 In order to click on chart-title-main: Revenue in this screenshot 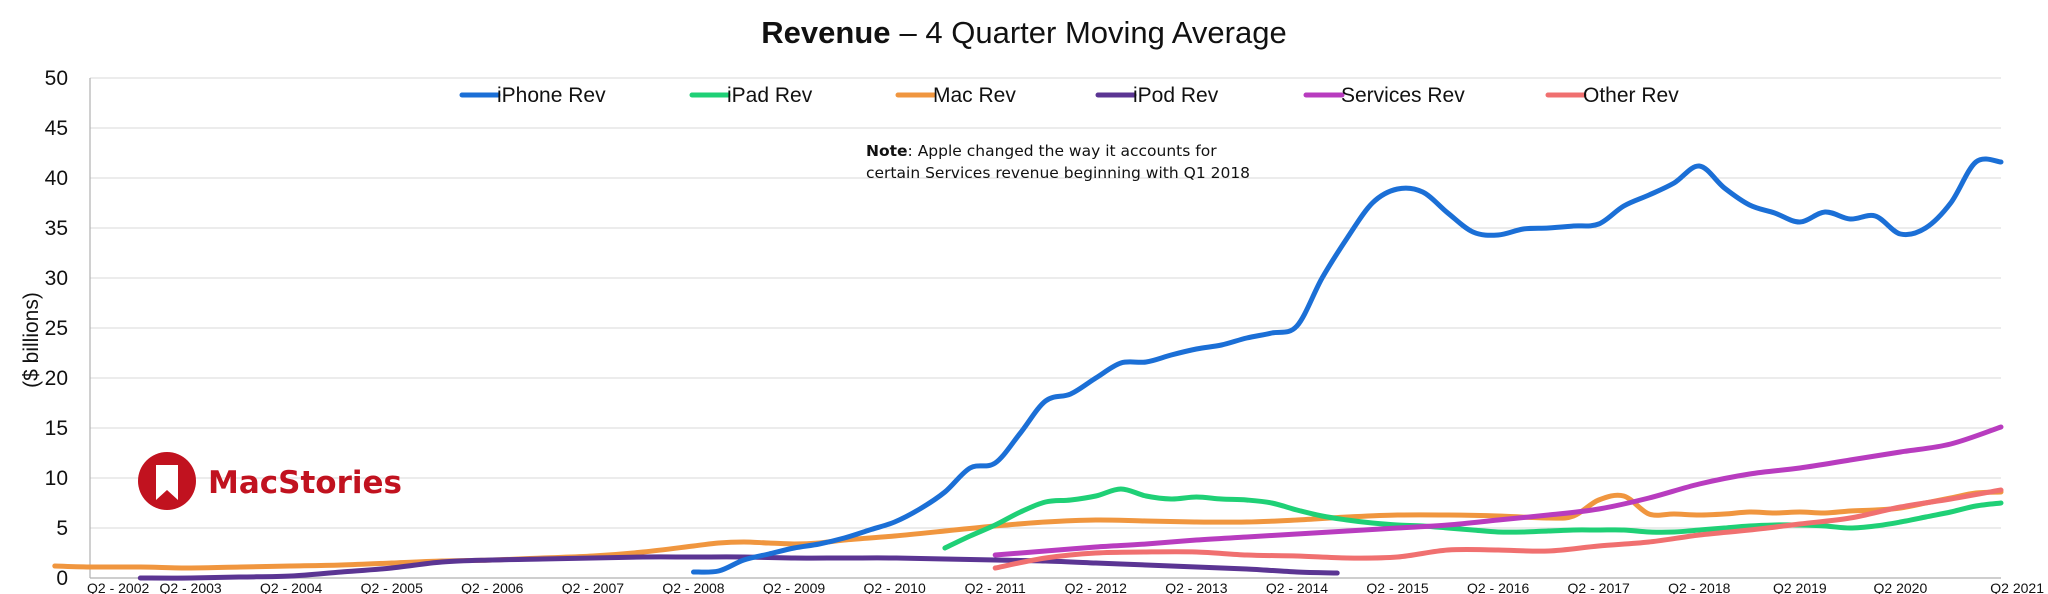, I will do `click(825, 32)`.